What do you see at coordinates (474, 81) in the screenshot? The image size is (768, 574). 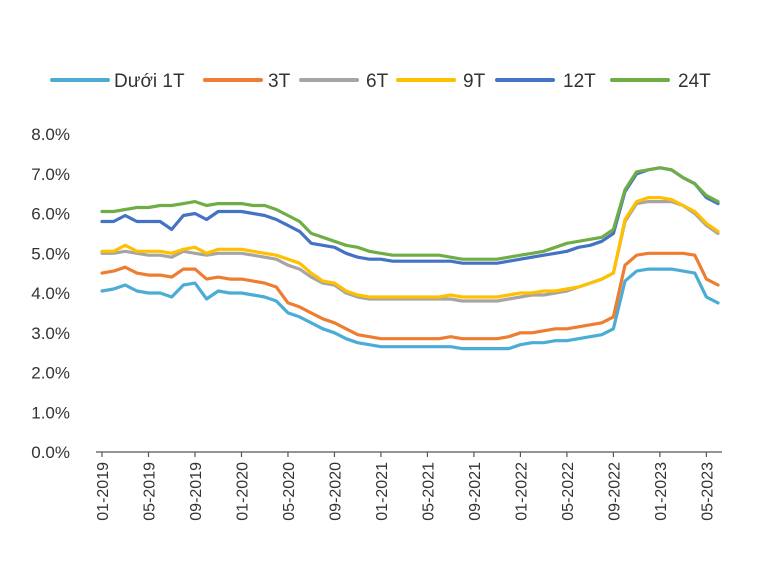 I see `legend-label-3: 9T` at bounding box center [474, 81].